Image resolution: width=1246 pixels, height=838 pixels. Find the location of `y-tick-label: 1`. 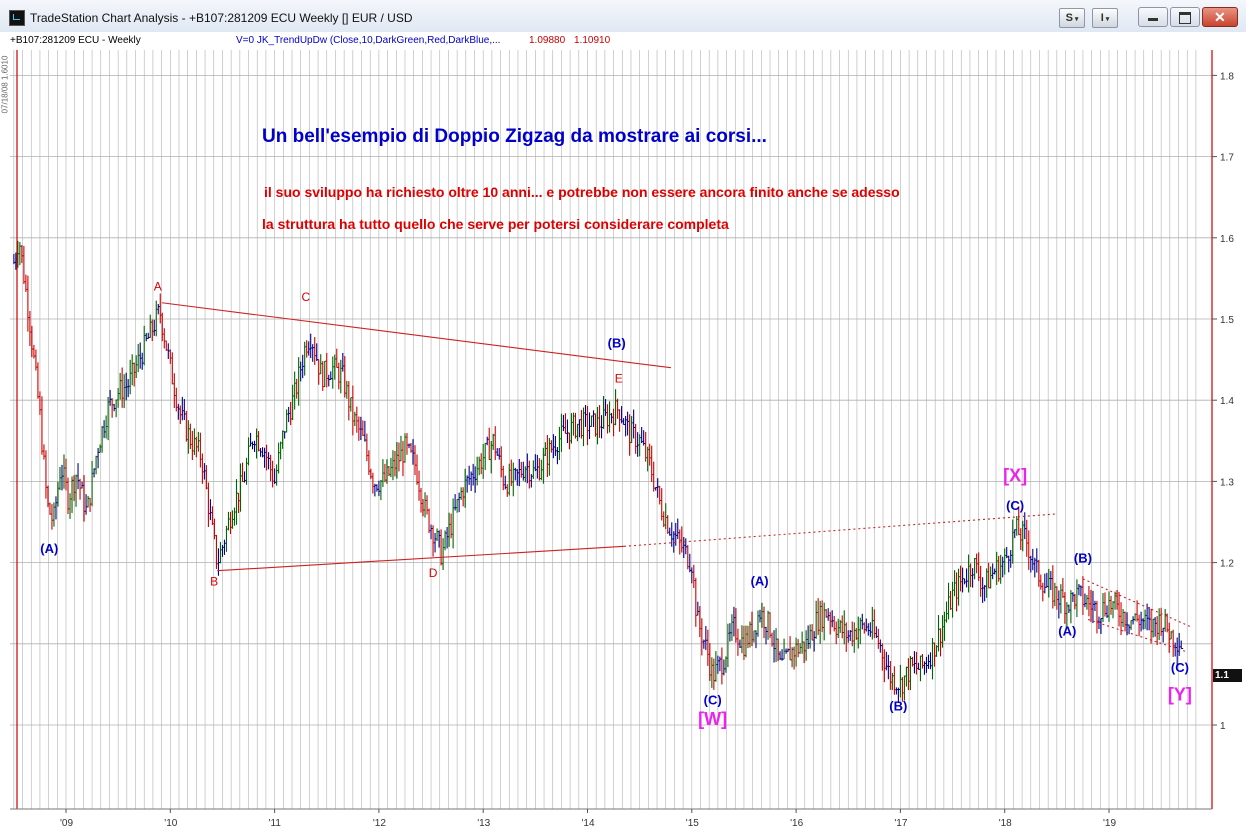

y-tick-label: 1 is located at coordinates (1223, 726).